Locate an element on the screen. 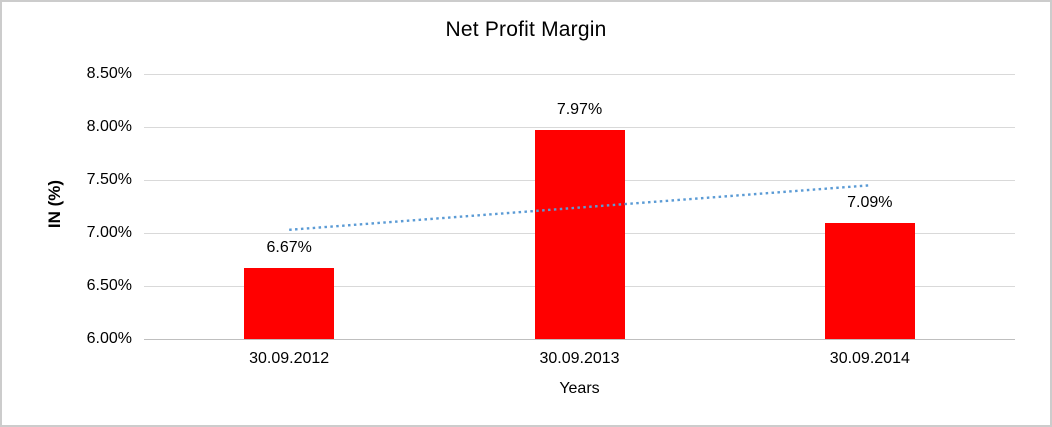  x-category-label: 30.09.2014 is located at coordinates (869, 358).